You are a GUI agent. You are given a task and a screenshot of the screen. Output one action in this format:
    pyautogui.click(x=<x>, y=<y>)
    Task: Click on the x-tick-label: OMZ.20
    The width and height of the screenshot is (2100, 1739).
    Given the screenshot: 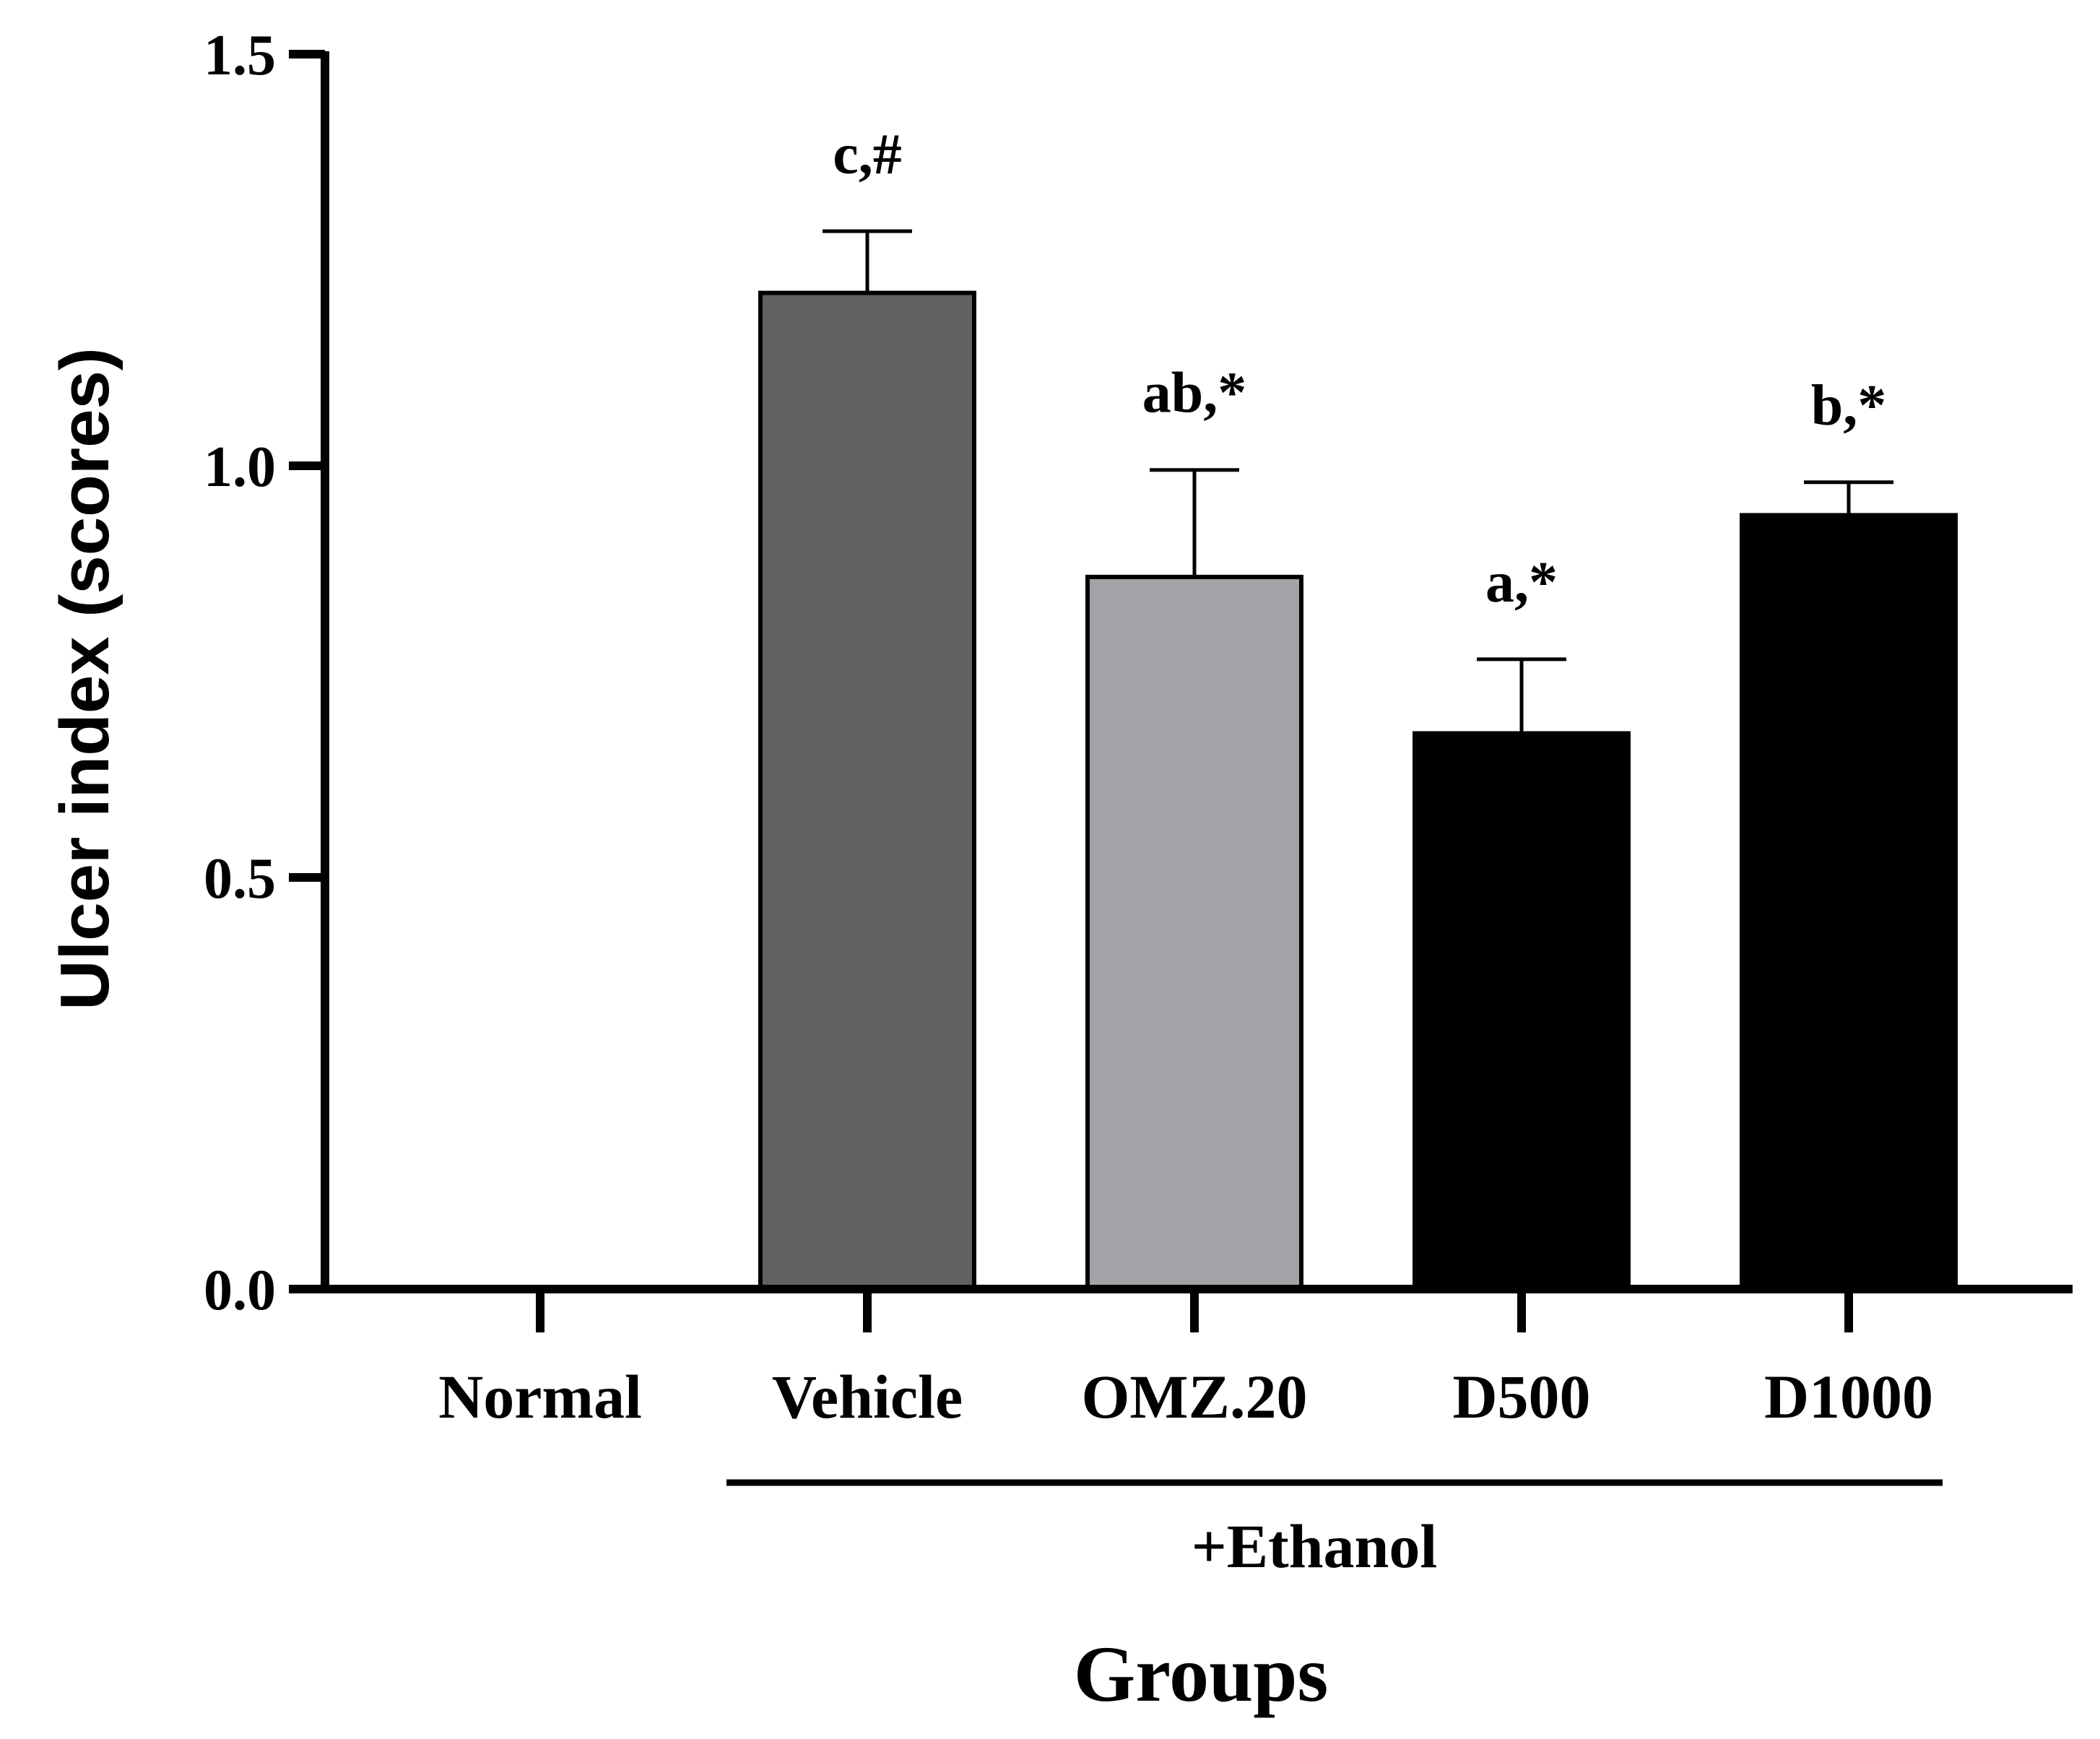 What is the action you would take?
    pyautogui.click(x=1195, y=1396)
    